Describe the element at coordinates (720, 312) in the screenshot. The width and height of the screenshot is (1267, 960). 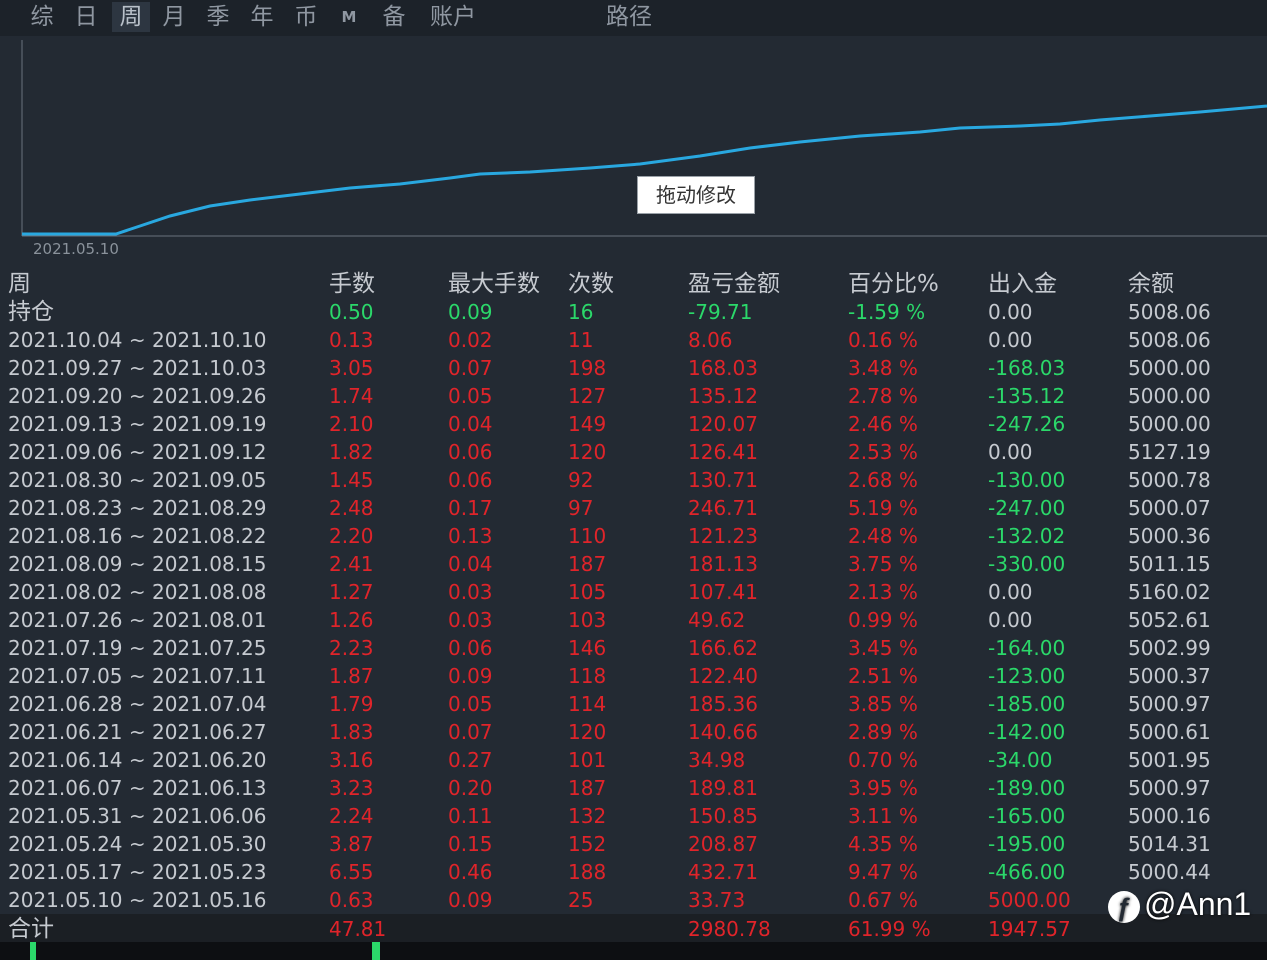
I see `position-pnl: -79.71` at that location.